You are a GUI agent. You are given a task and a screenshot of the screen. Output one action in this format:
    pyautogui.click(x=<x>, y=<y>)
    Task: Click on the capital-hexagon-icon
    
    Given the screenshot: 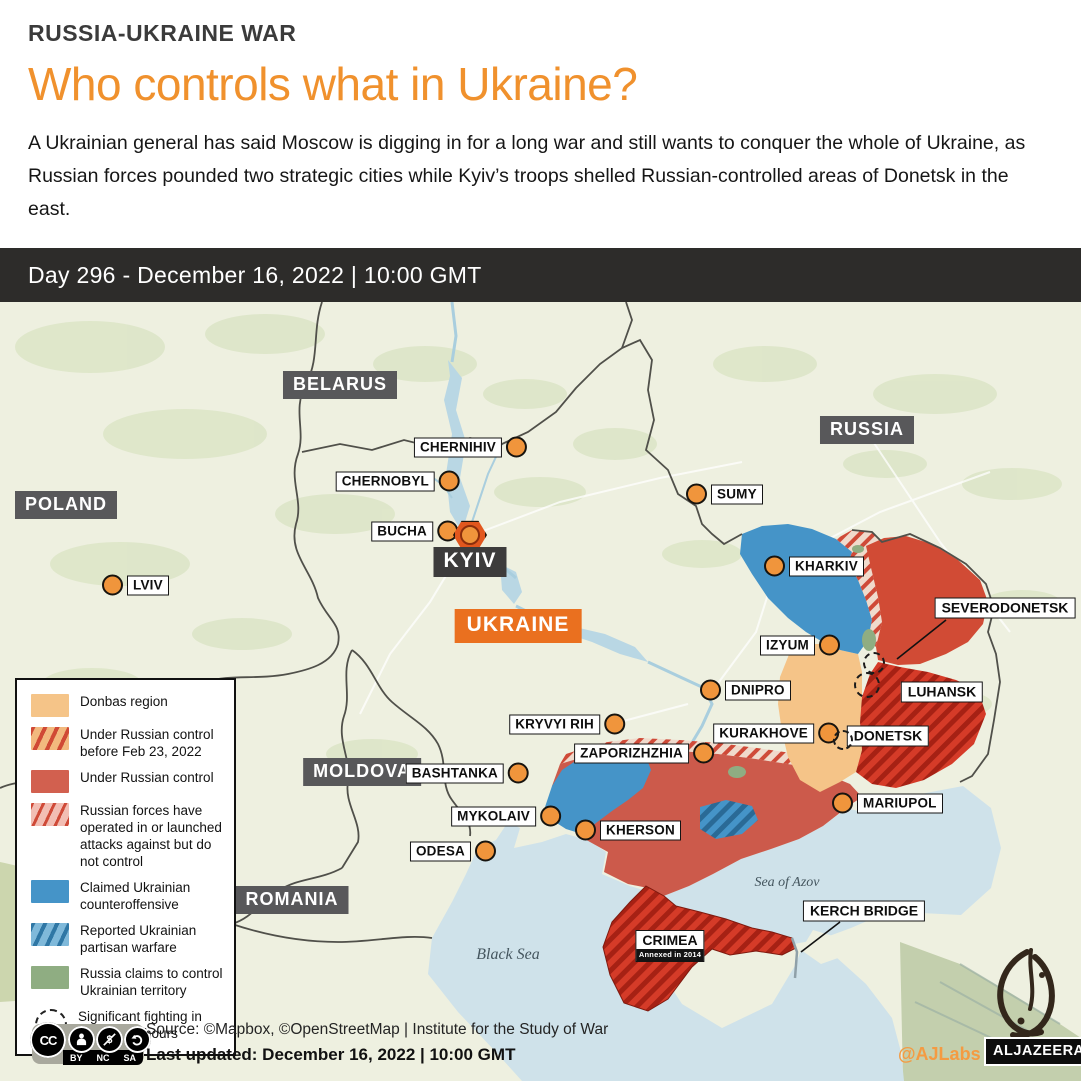 What is the action you would take?
    pyautogui.click(x=470, y=535)
    